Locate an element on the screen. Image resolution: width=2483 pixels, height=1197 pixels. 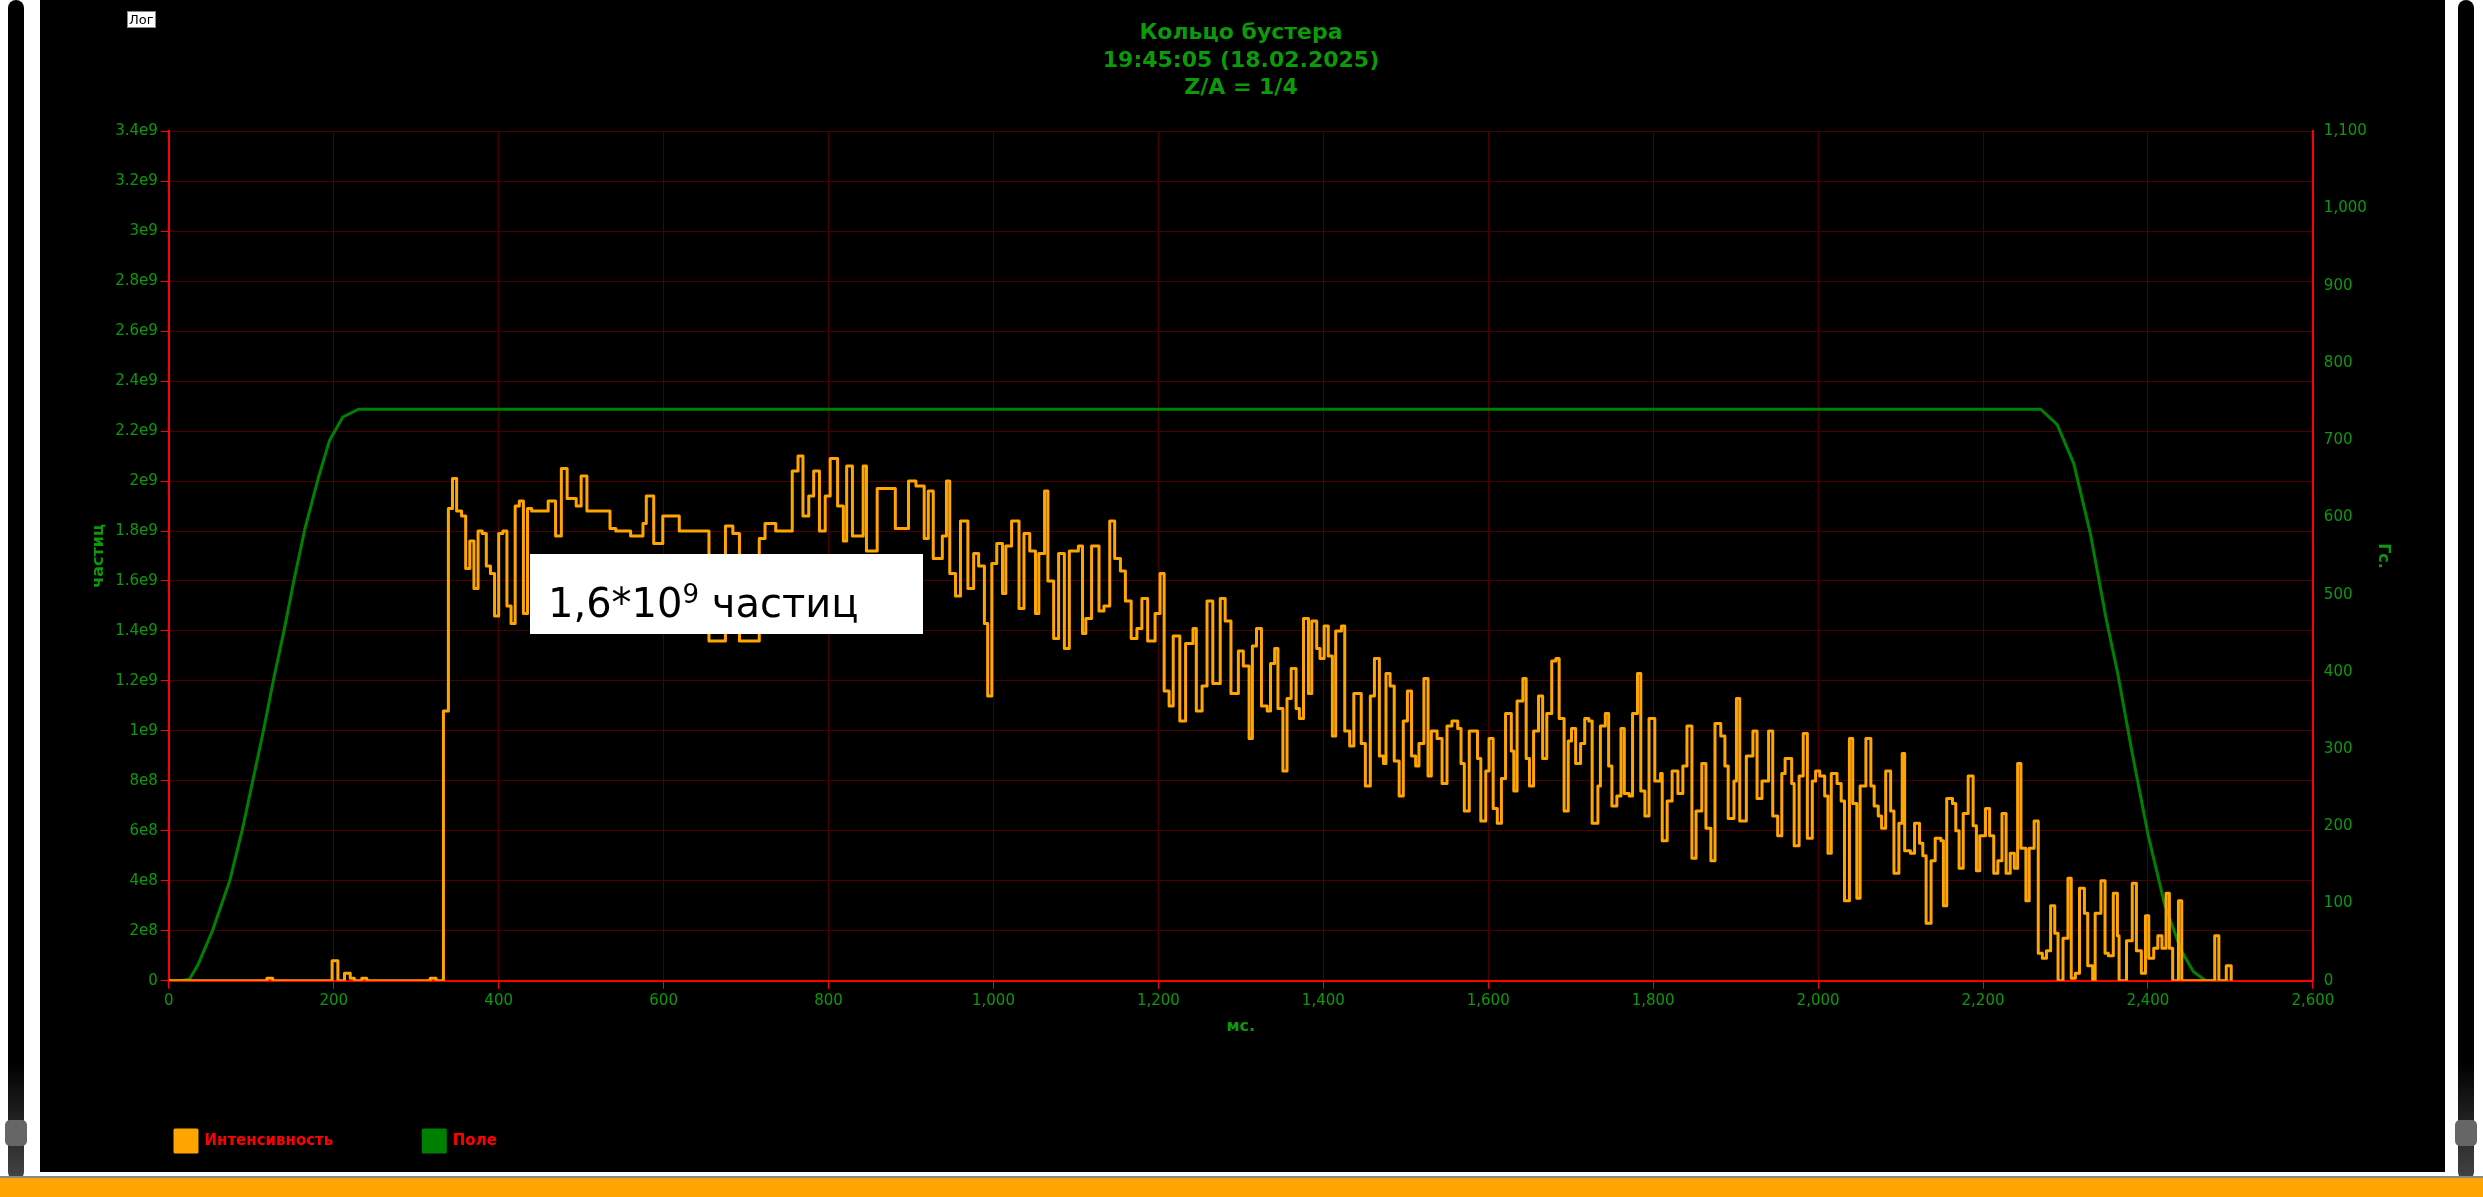
y2-tick-label: 400 is located at coordinates (2338, 670).